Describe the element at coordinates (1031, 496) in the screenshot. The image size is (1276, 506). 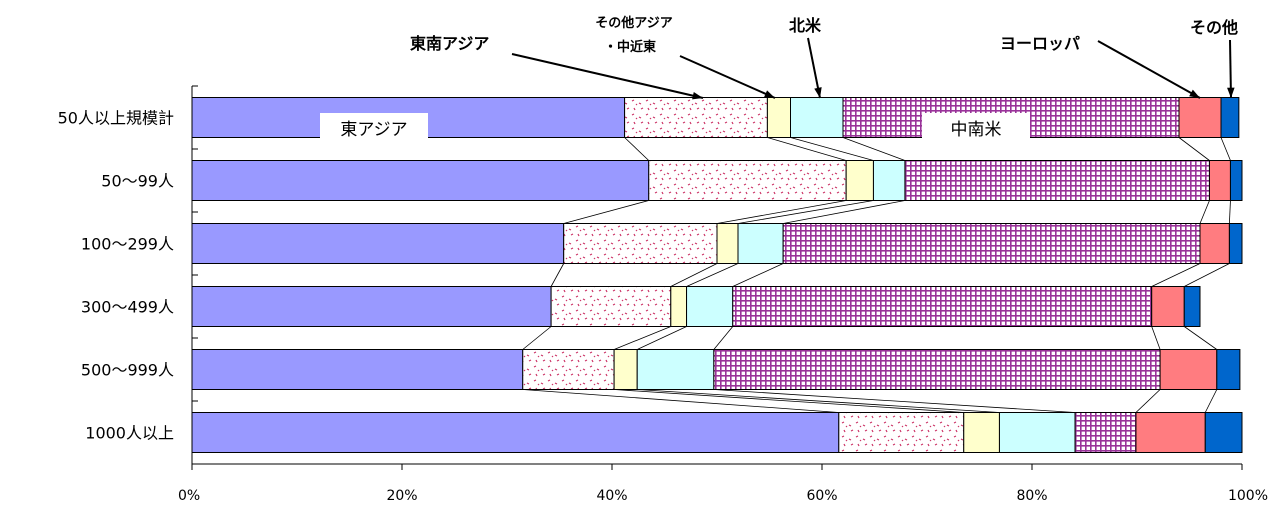
I see `x-tick-label: 80%` at that location.